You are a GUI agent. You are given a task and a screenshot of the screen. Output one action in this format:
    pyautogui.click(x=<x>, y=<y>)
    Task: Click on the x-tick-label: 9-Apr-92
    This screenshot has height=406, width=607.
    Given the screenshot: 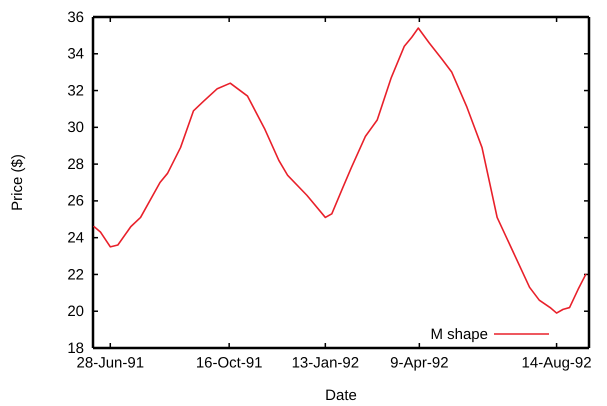 What is the action you would take?
    pyautogui.click(x=419, y=363)
    